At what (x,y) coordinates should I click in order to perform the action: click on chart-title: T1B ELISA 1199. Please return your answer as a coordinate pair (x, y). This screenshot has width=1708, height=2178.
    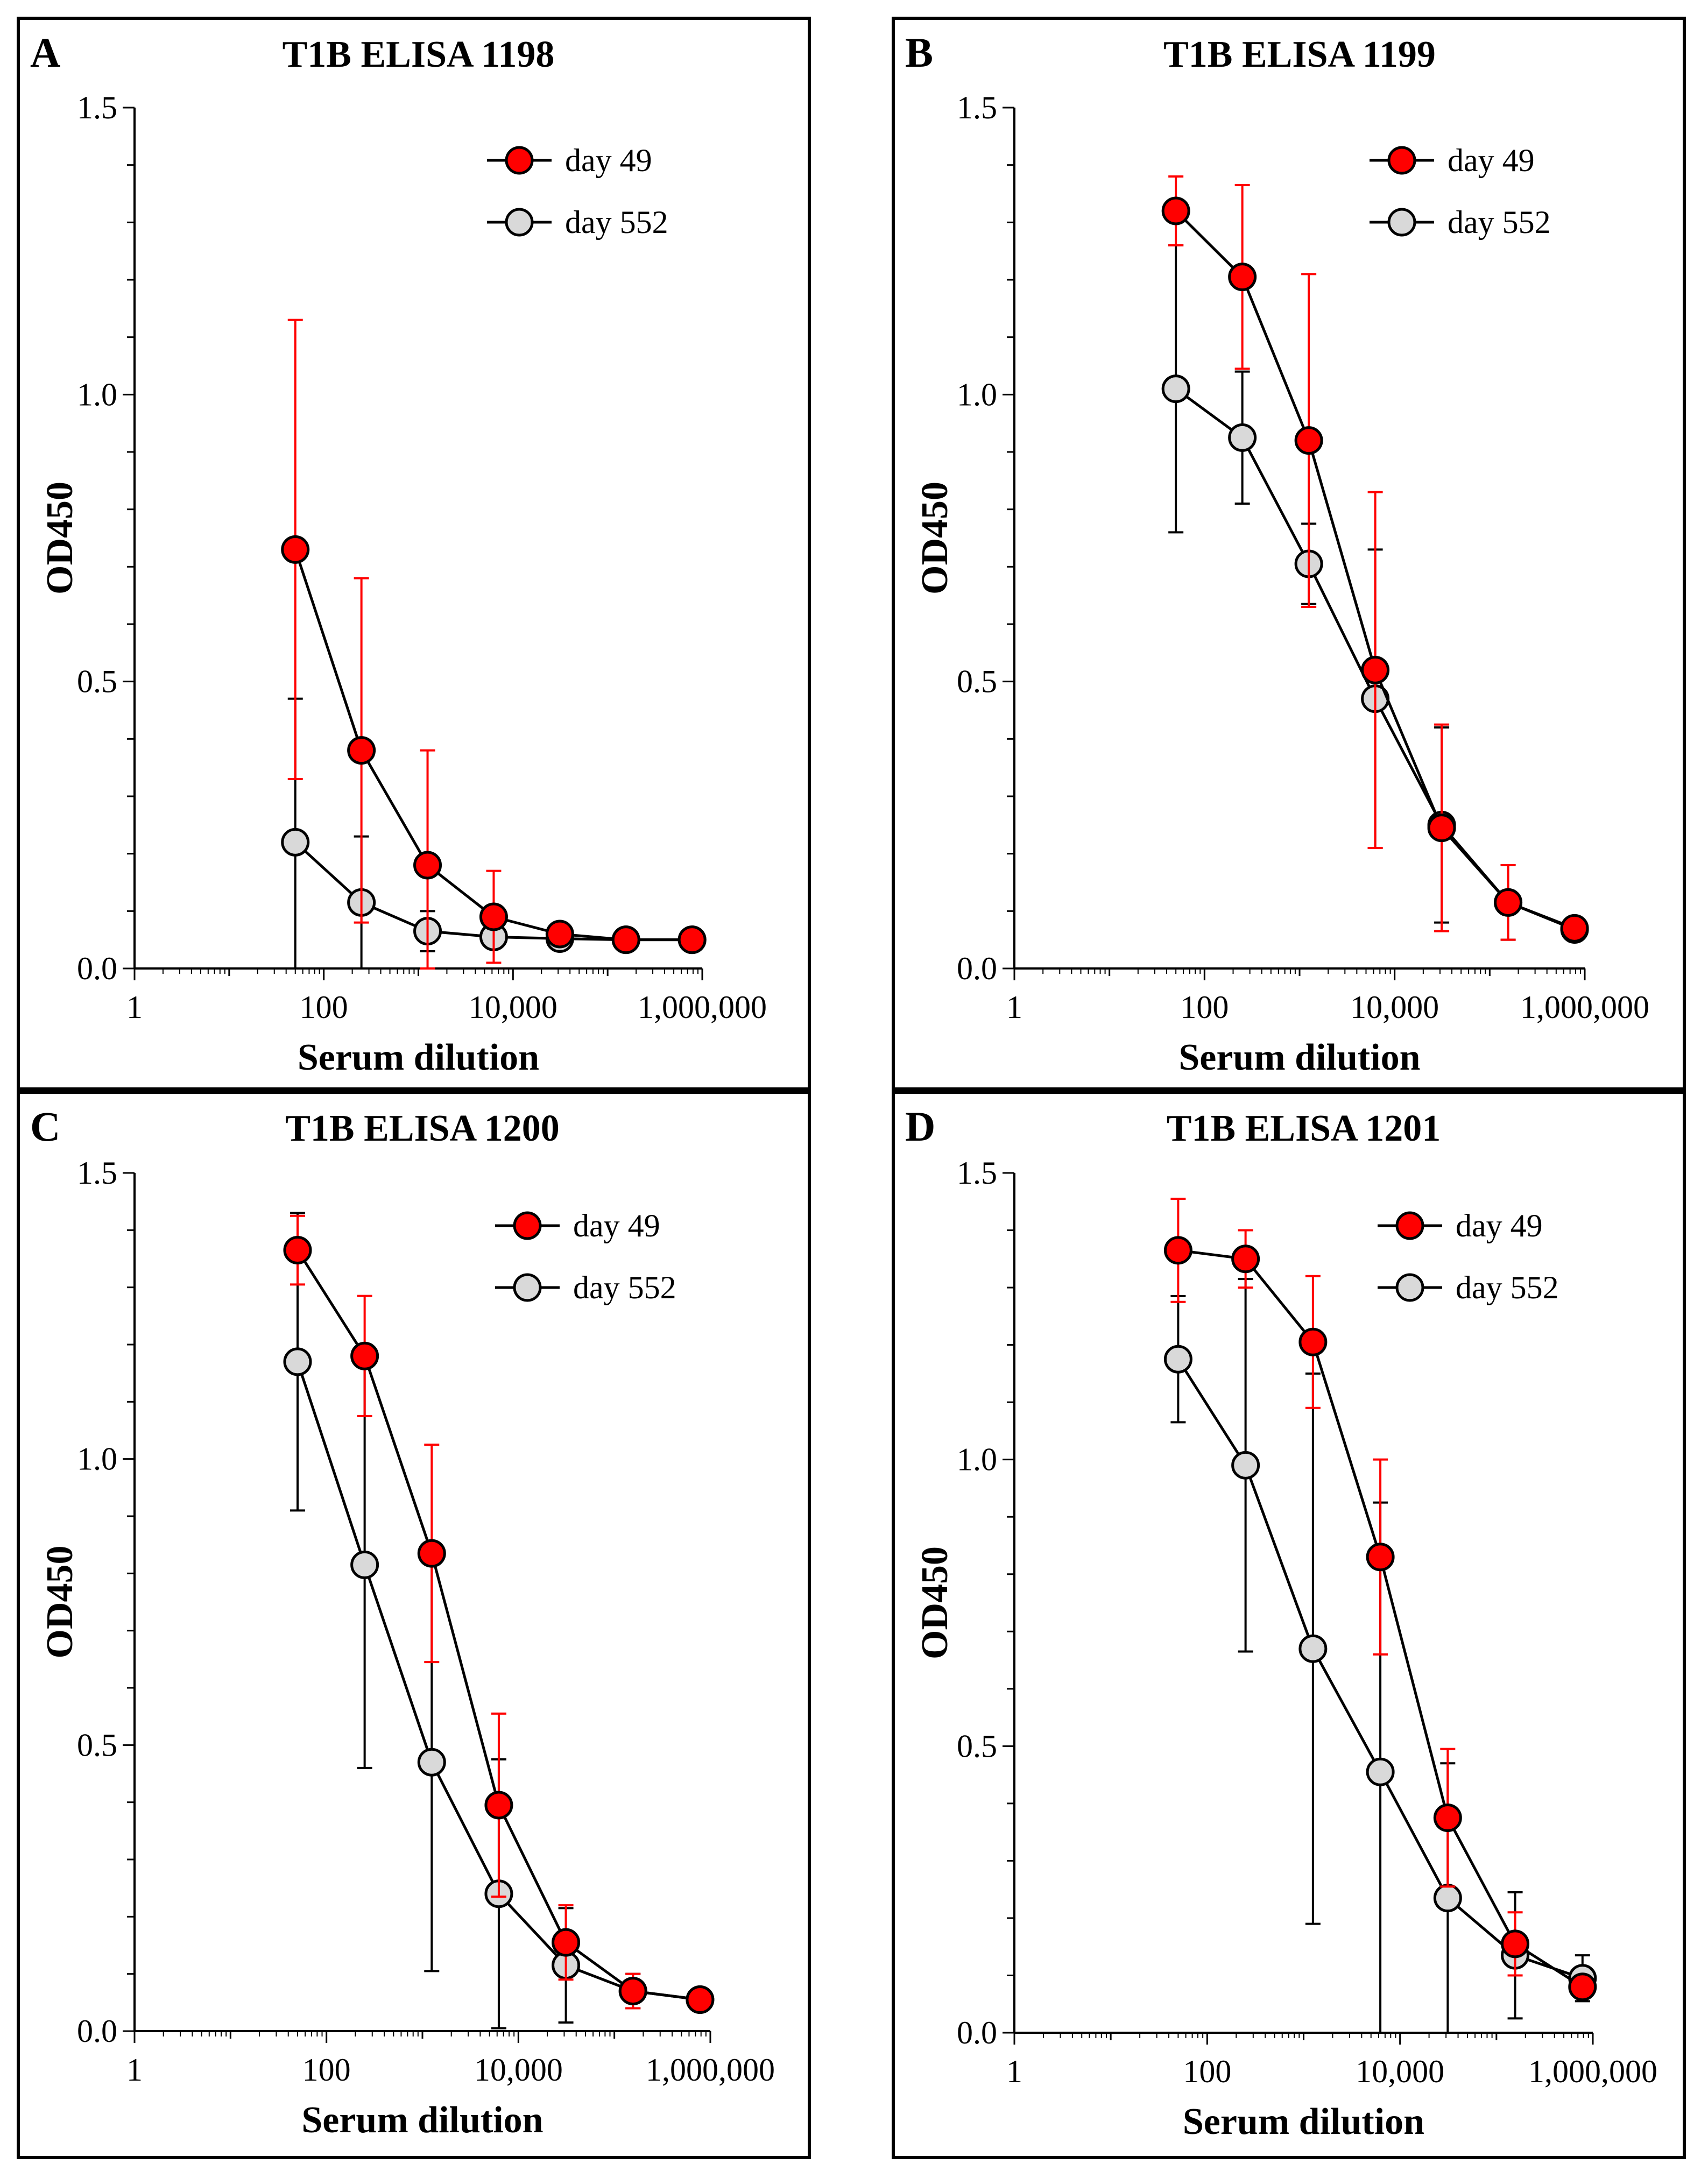
    Looking at the image, I should click on (1299, 54).